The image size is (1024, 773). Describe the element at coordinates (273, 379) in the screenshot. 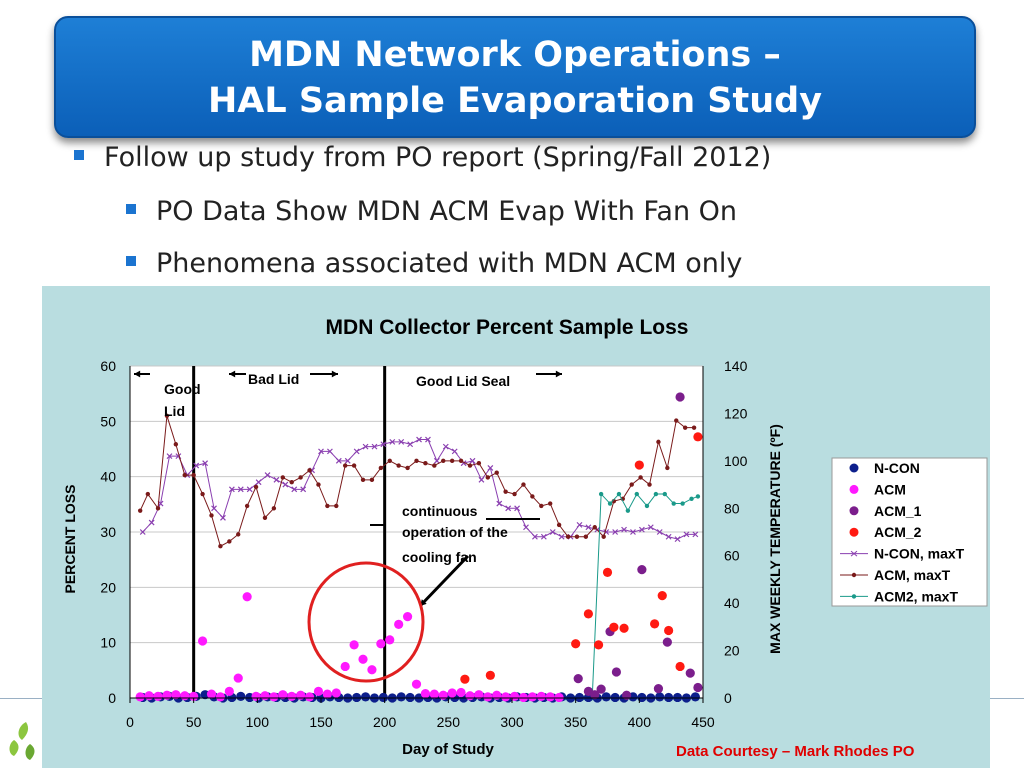

I see `annotation-bad-lid: Bad Lid` at that location.